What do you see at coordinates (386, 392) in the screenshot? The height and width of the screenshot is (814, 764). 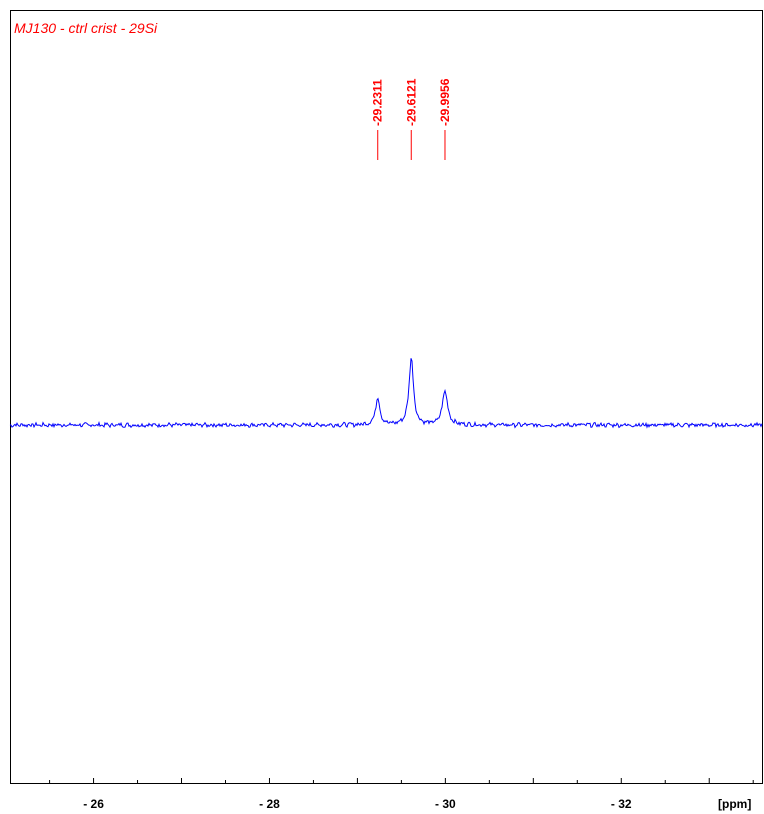 I see `spectrum-trace` at bounding box center [386, 392].